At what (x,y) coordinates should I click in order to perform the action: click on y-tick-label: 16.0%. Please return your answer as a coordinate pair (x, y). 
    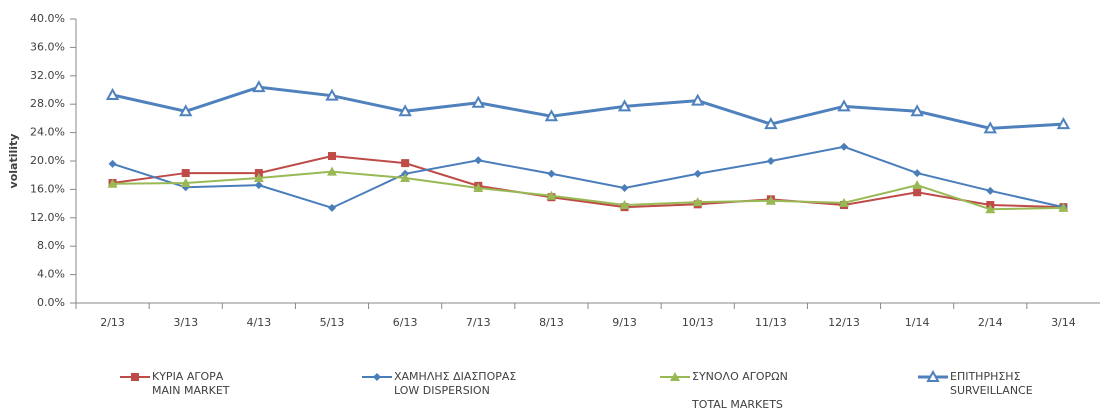
    Looking at the image, I should click on (47, 188).